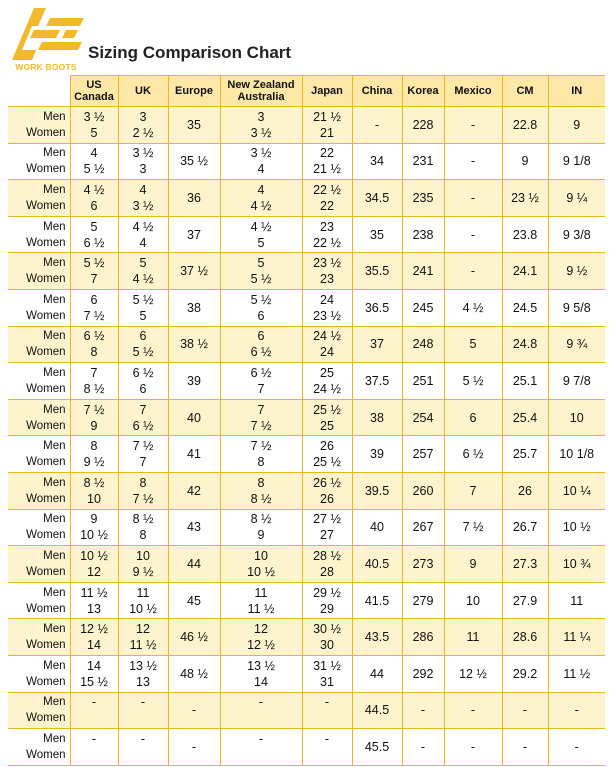 The height and width of the screenshot is (767, 612). Describe the element at coordinates (472, 307) in the screenshot. I see `size-cell-mx: 4 ½` at that location.